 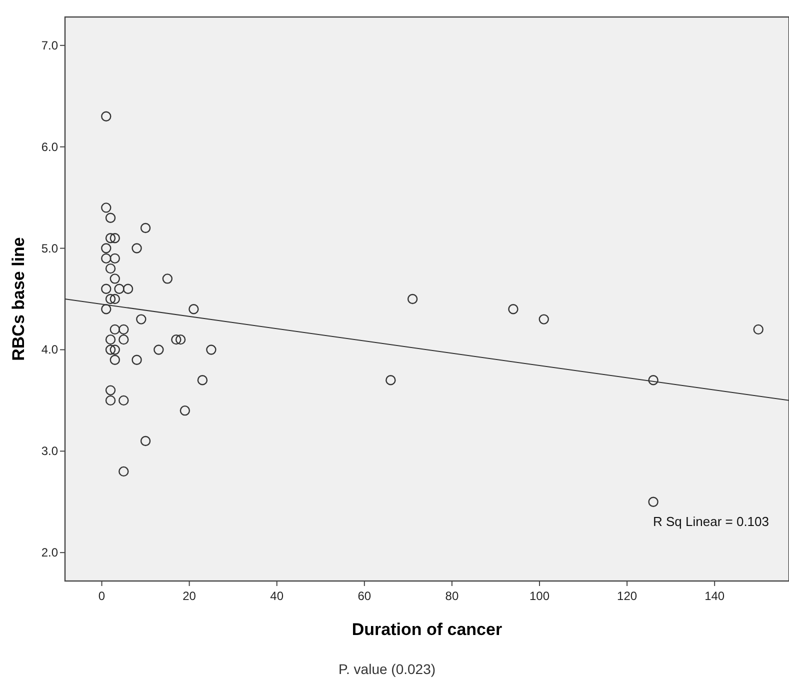 What do you see at coordinates (18, 299) in the screenshot?
I see `y-axis-title: RBCs base line` at bounding box center [18, 299].